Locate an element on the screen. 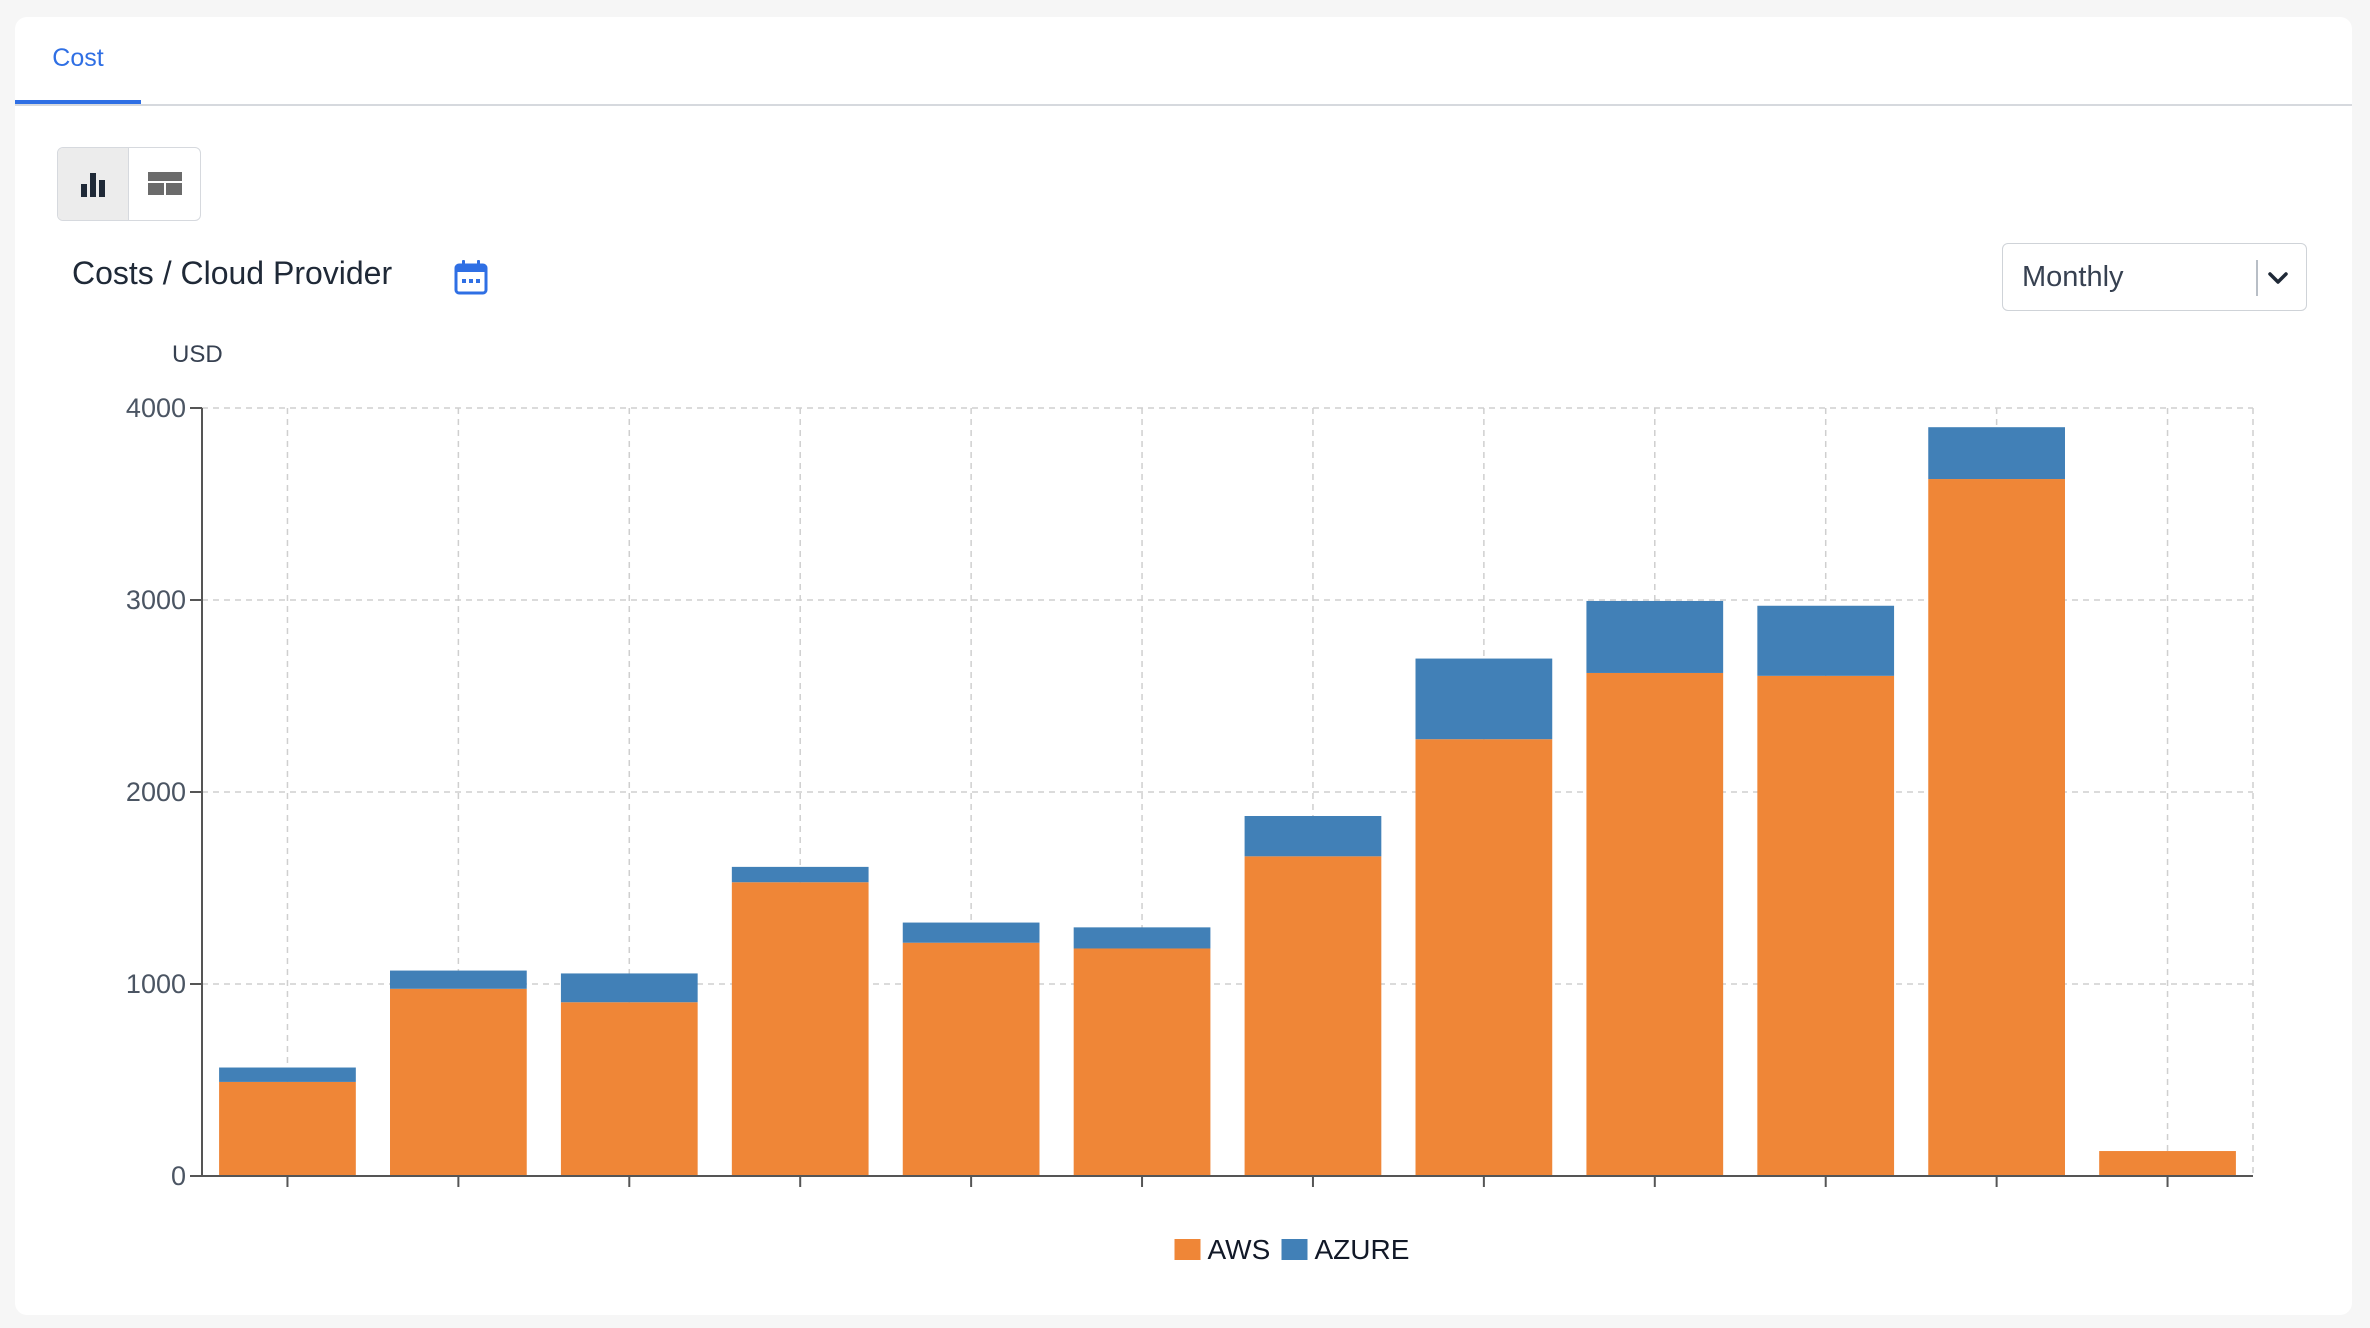 The width and height of the screenshot is (2370, 1328). date-range-button is located at coordinates (471, 277).